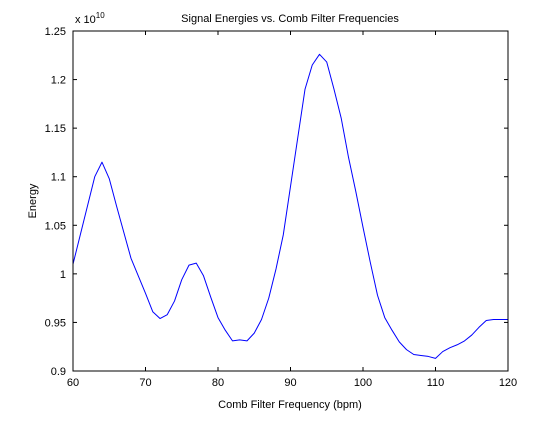 The width and height of the screenshot is (560, 424). I want to click on y-axis-multiplier: x 1010, so click(90, 18).